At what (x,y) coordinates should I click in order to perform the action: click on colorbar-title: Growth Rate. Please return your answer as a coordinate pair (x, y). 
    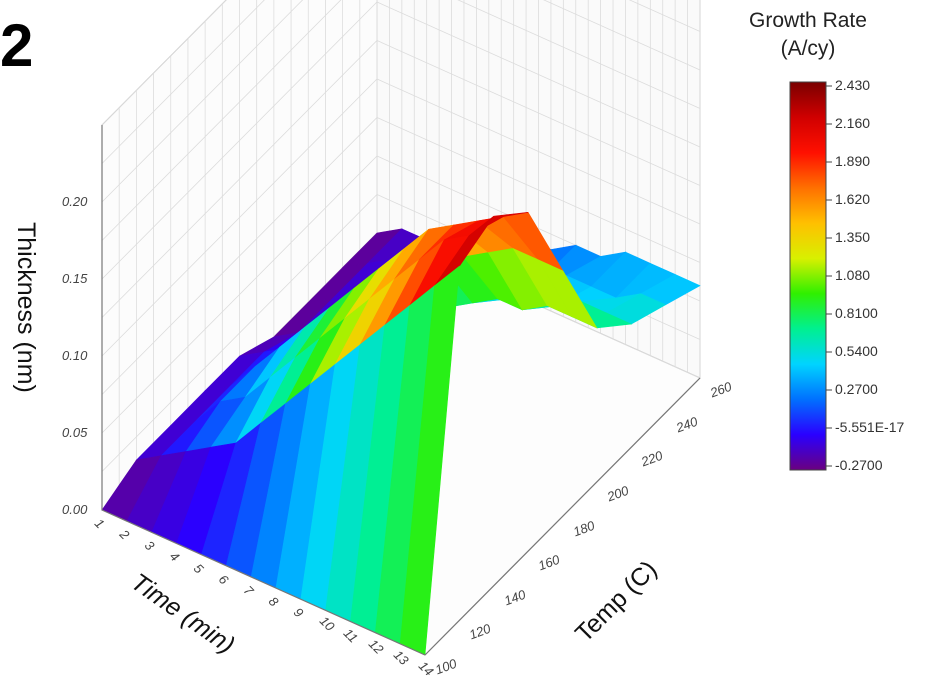
    Looking at the image, I should click on (808, 20).